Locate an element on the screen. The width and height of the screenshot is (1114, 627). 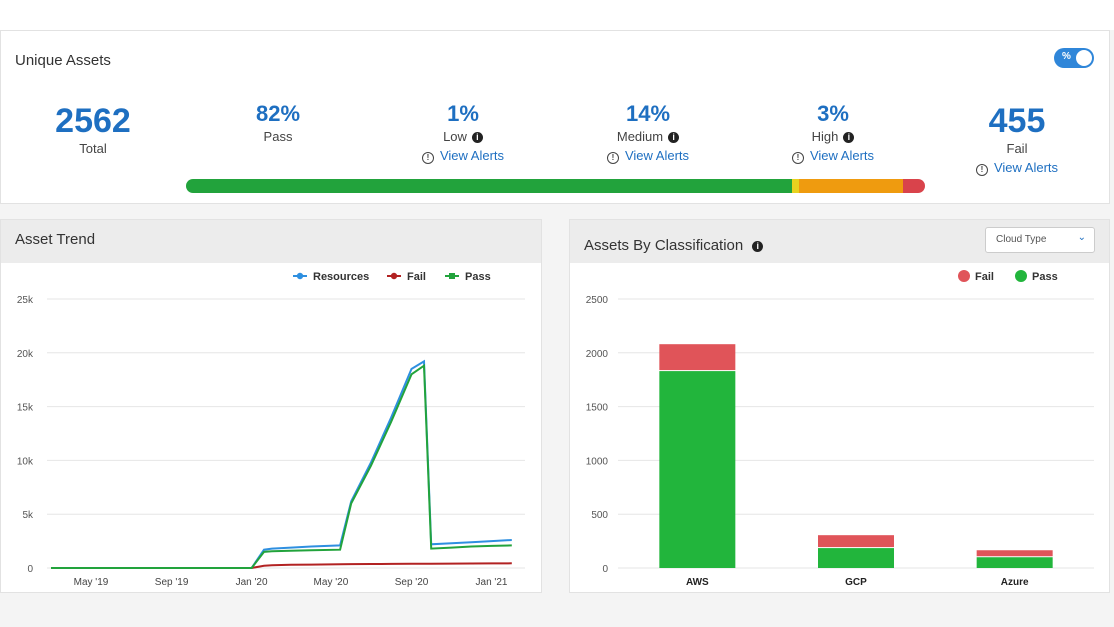
fail-label: Fail is located at coordinates (1017, 148).